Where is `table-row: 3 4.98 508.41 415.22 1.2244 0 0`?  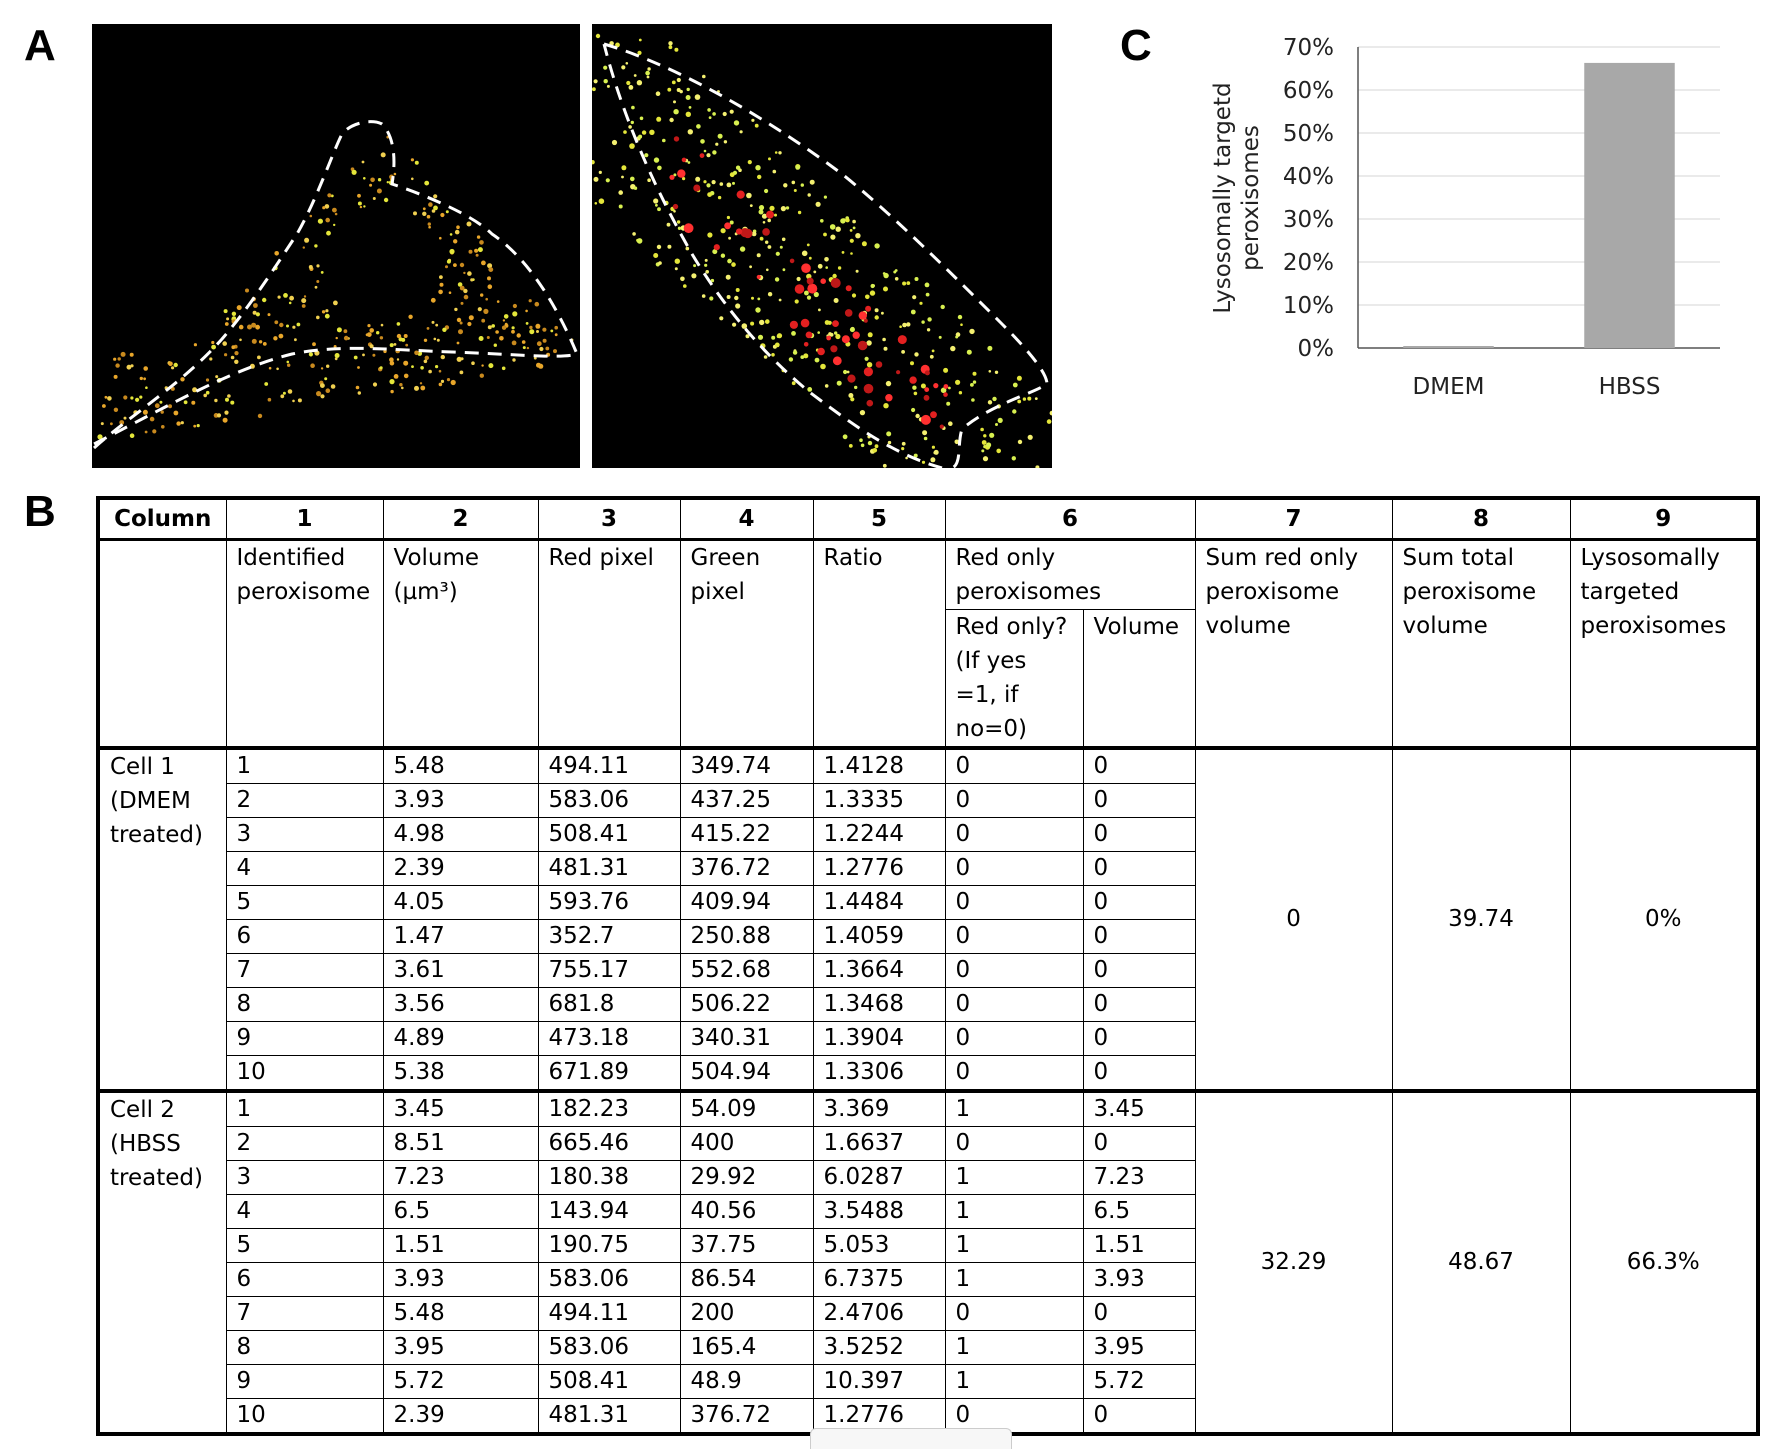 table-row: 3 4.98 508.41 415.22 1.2244 0 0 is located at coordinates (928, 834).